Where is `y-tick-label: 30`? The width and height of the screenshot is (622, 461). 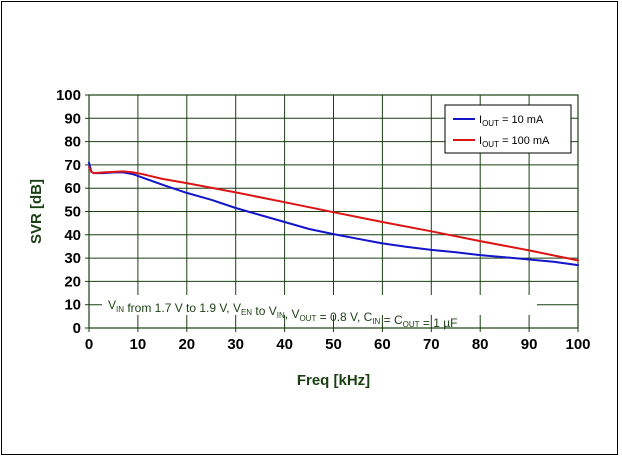
y-tick-label: 30 is located at coordinates (72, 258).